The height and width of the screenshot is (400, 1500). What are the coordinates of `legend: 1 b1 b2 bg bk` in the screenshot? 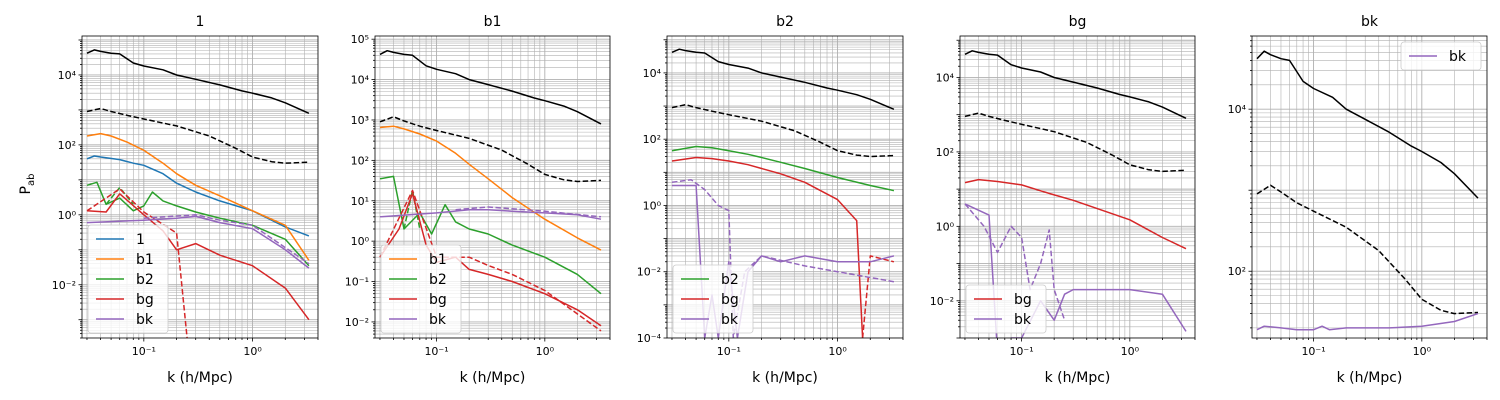 It's located at (128, 279).